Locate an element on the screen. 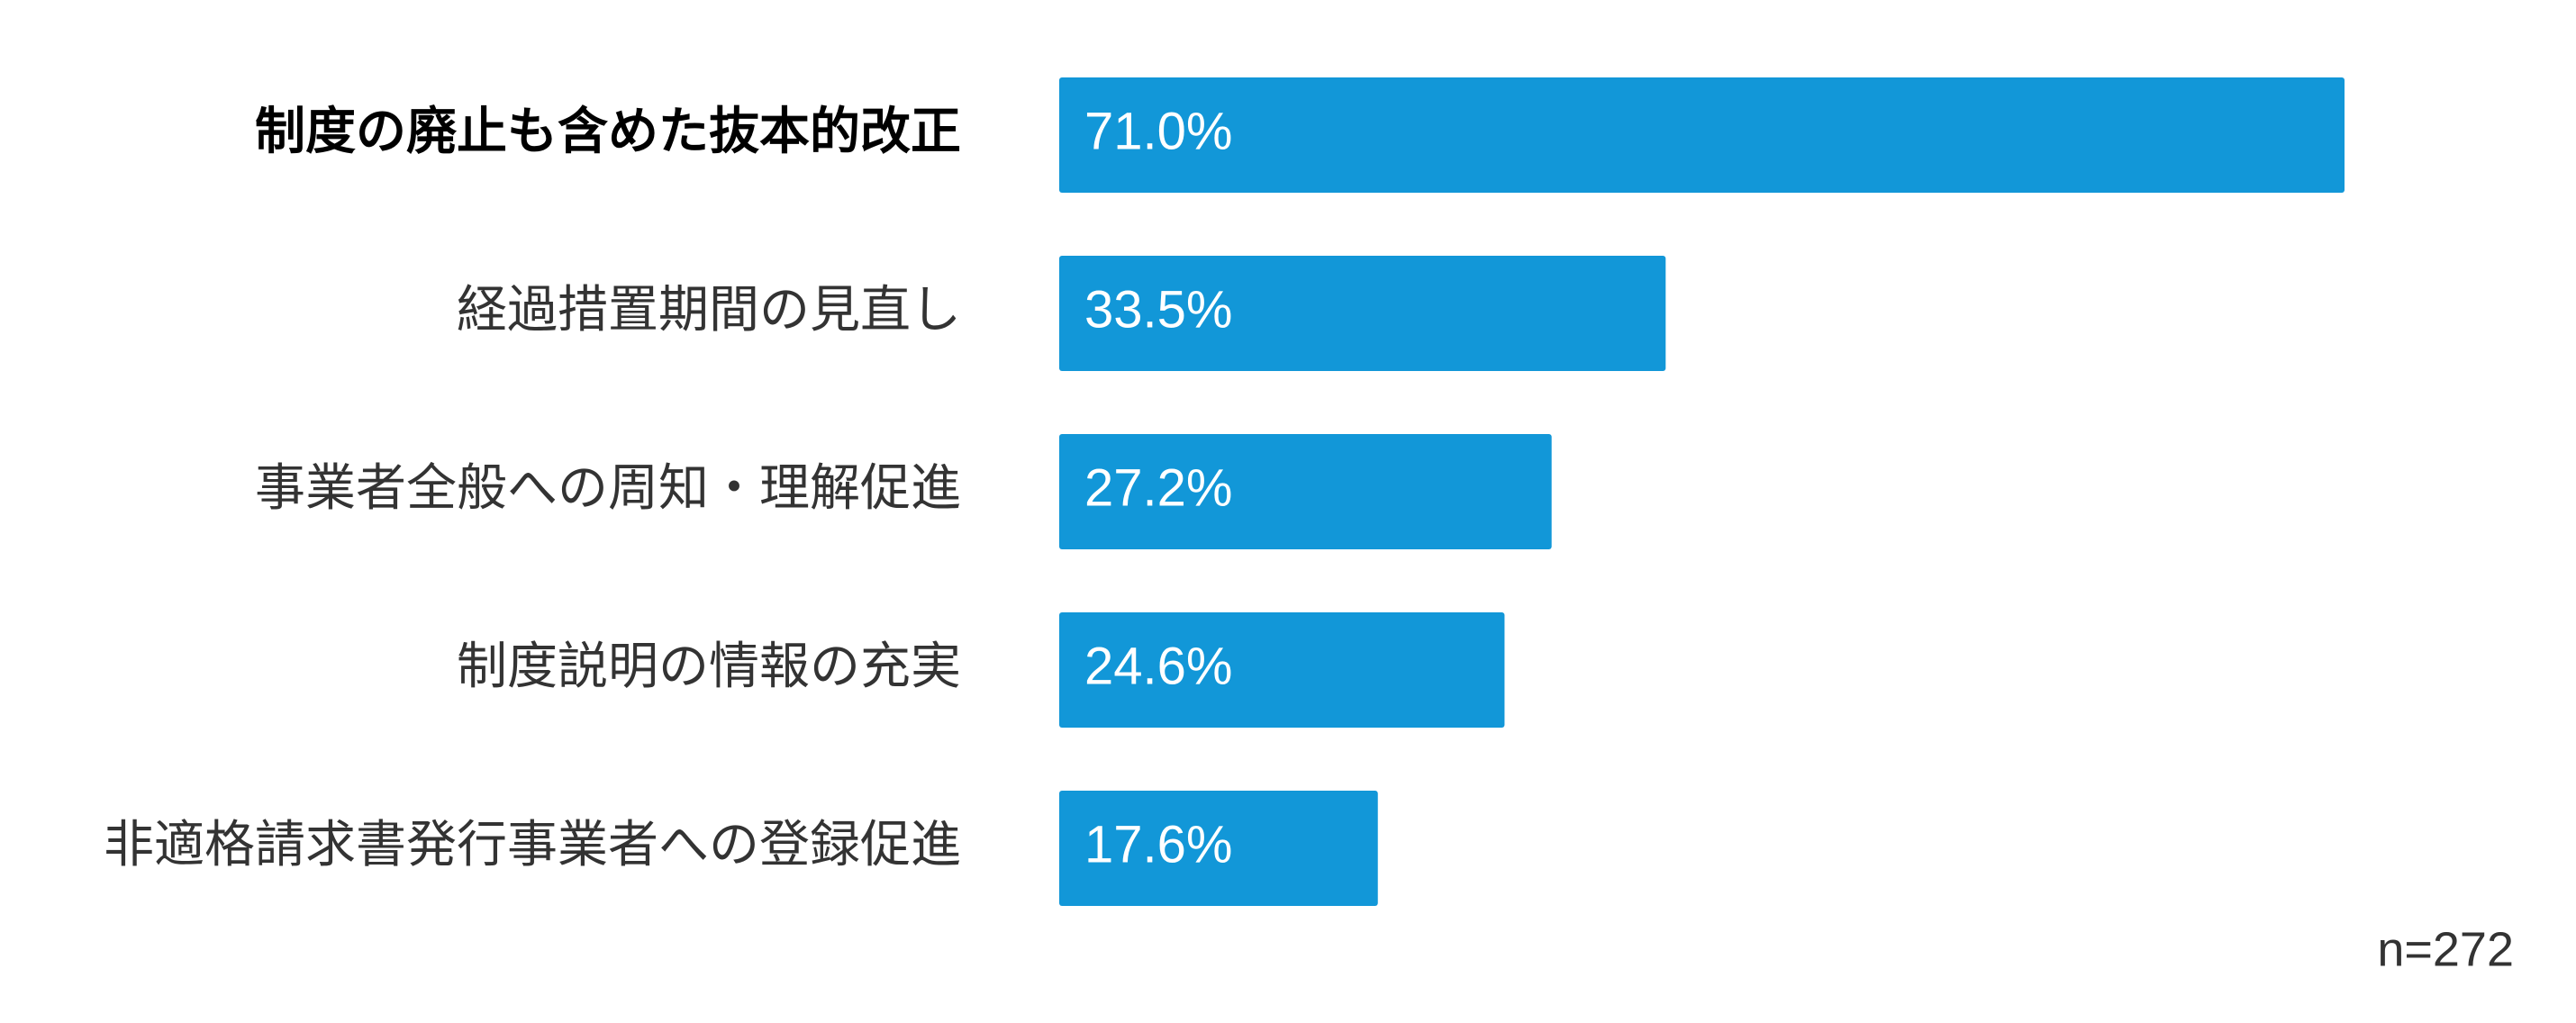 The width and height of the screenshot is (2576, 1023). value-label: 17.6% is located at coordinates (1158, 844).